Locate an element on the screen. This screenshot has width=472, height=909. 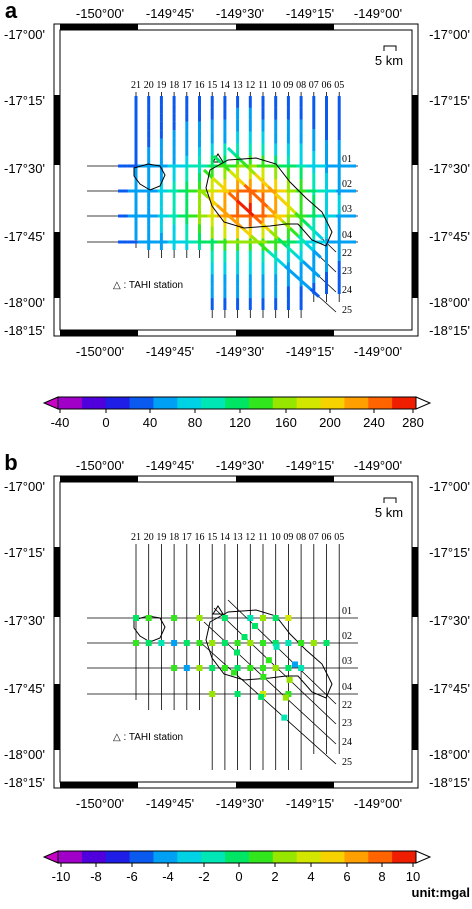
bottom-tick-label: -149°45' is located at coordinates (170, 803).